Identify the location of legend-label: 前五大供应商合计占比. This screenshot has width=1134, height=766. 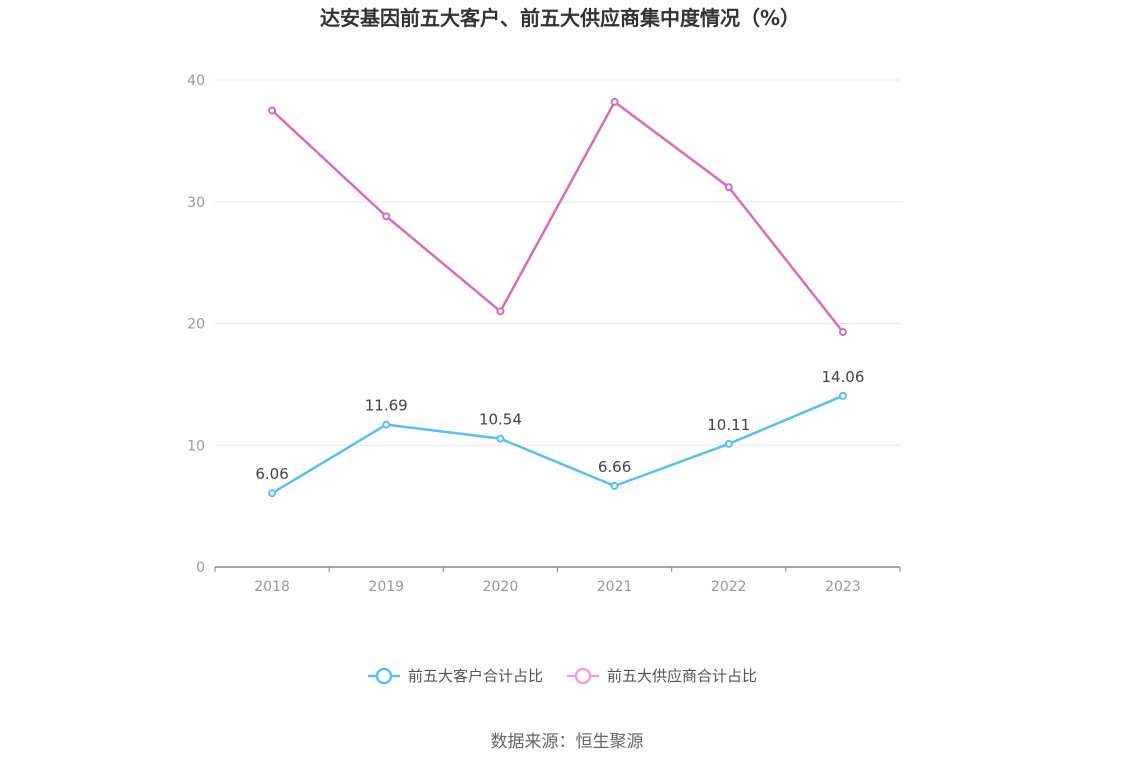
(682, 676).